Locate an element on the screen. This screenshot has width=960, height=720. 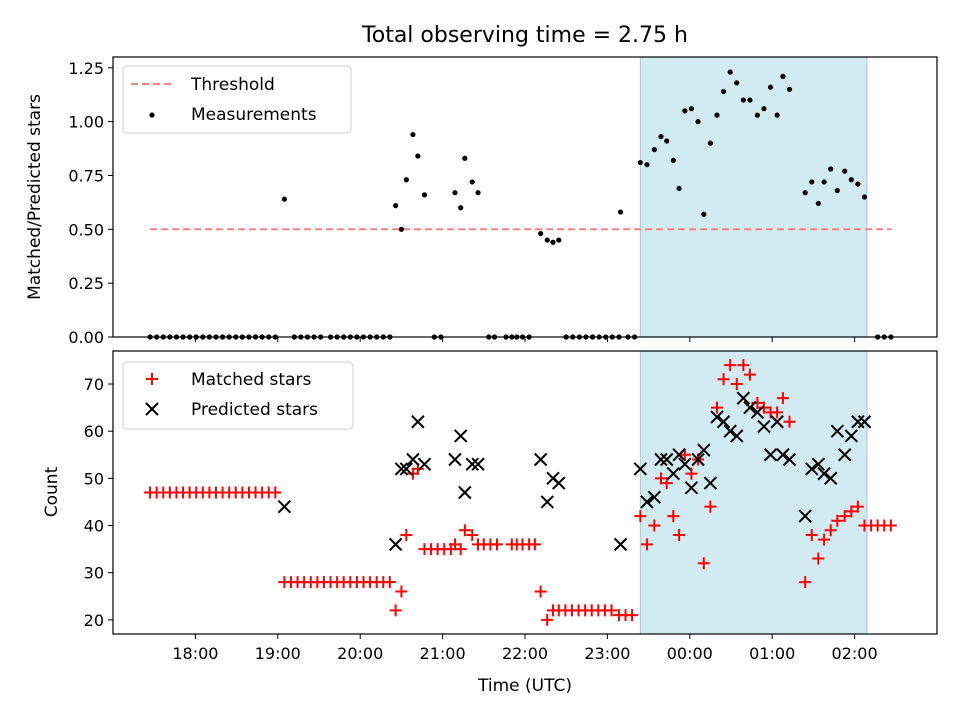
x-axis-label: Time (UTC) is located at coordinates (524, 686).